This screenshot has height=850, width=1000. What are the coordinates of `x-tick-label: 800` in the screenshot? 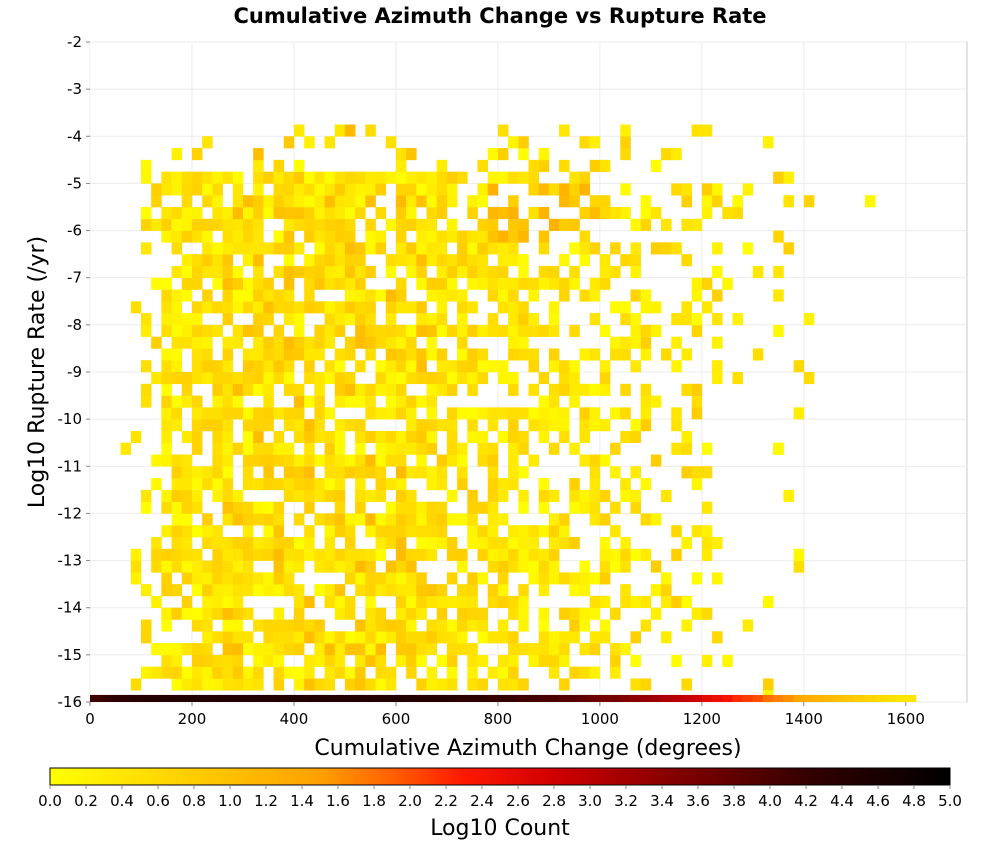 It's located at (498, 719).